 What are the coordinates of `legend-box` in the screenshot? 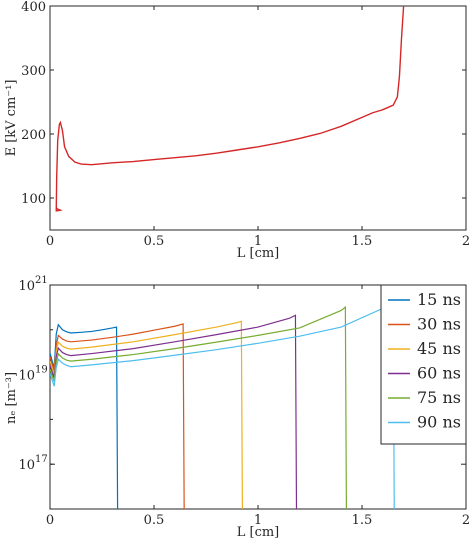 It's located at (423, 364).